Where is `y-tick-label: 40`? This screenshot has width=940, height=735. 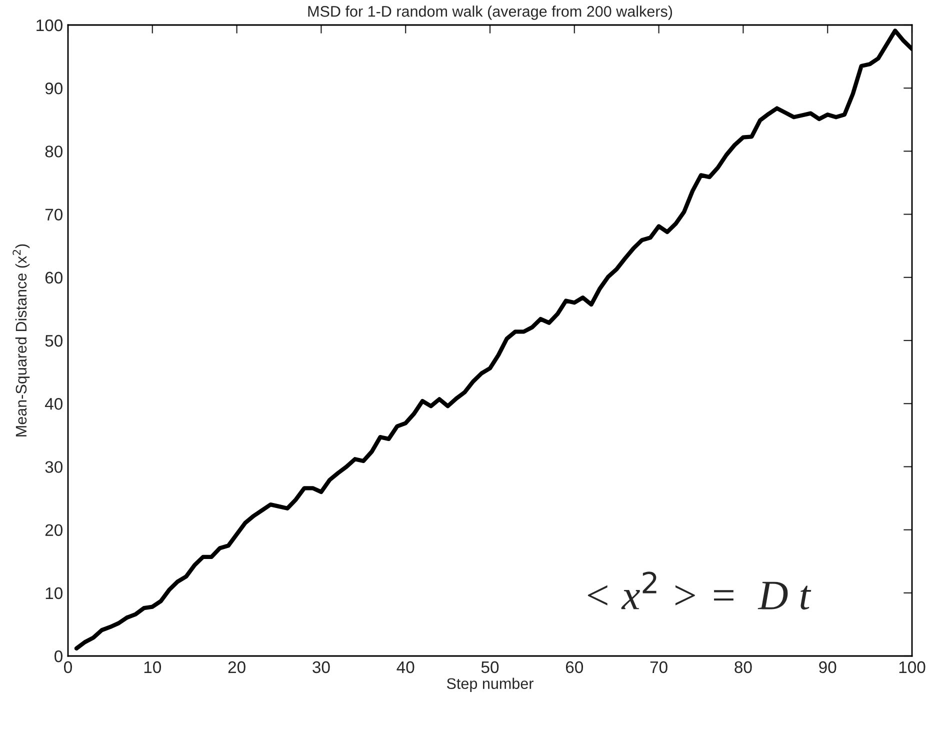
y-tick-label: 40 is located at coordinates (53, 404).